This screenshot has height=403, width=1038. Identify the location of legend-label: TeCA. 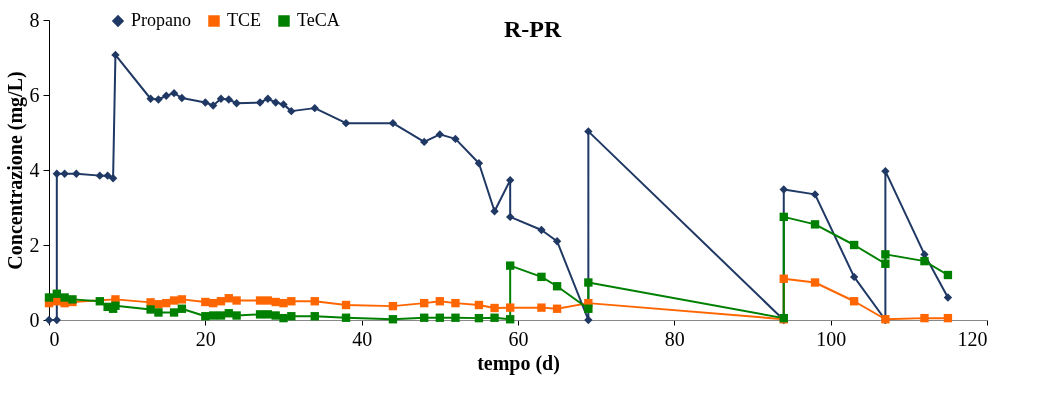
(318, 20).